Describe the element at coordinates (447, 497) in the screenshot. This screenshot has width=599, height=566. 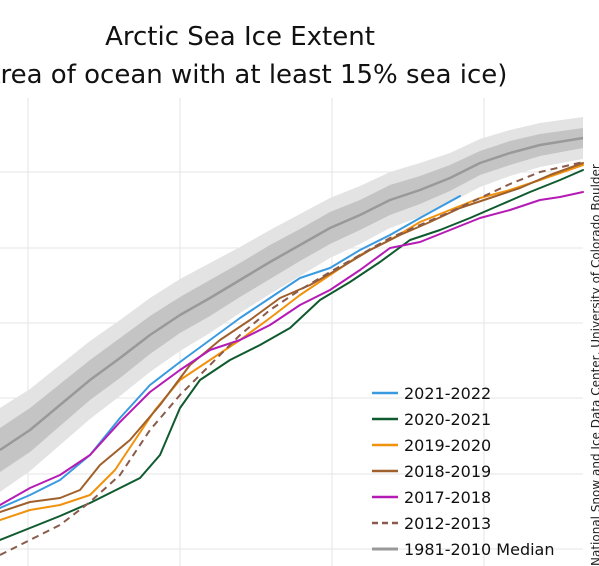
I see `legend-label-2017-2018: 2017-2018` at that location.